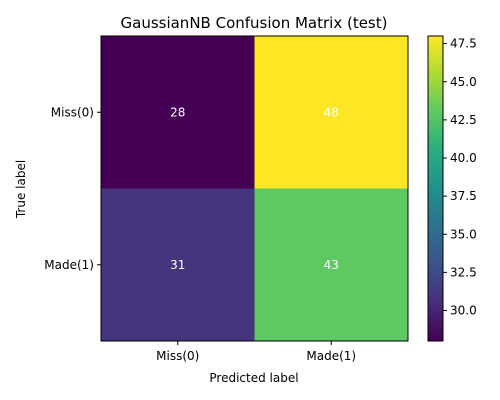 Image resolution: width=500 pixels, height=400 pixels. Describe the element at coordinates (463, 120) in the screenshot. I see `colorbar-tick-label: 42.5` at that location.